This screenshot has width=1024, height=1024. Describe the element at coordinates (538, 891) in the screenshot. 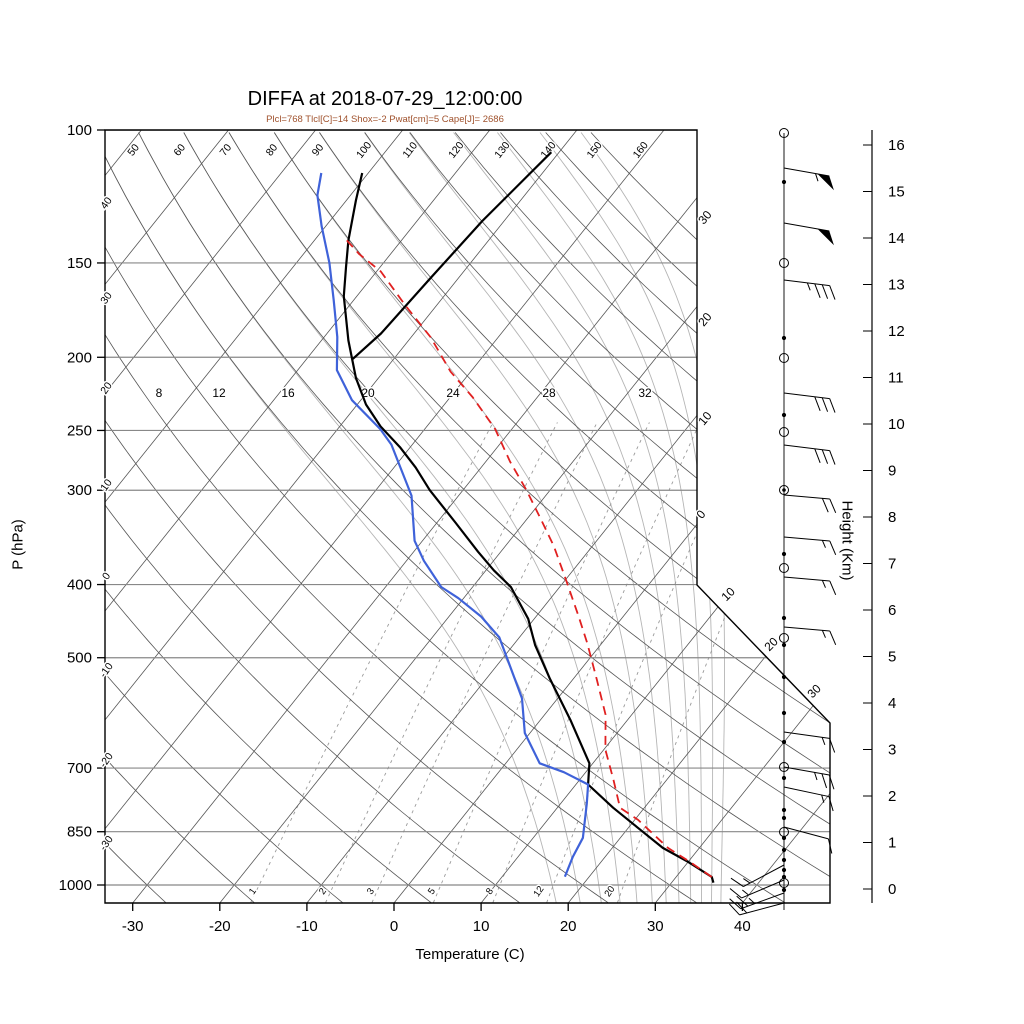

I see `svg-text: 12` at that location.